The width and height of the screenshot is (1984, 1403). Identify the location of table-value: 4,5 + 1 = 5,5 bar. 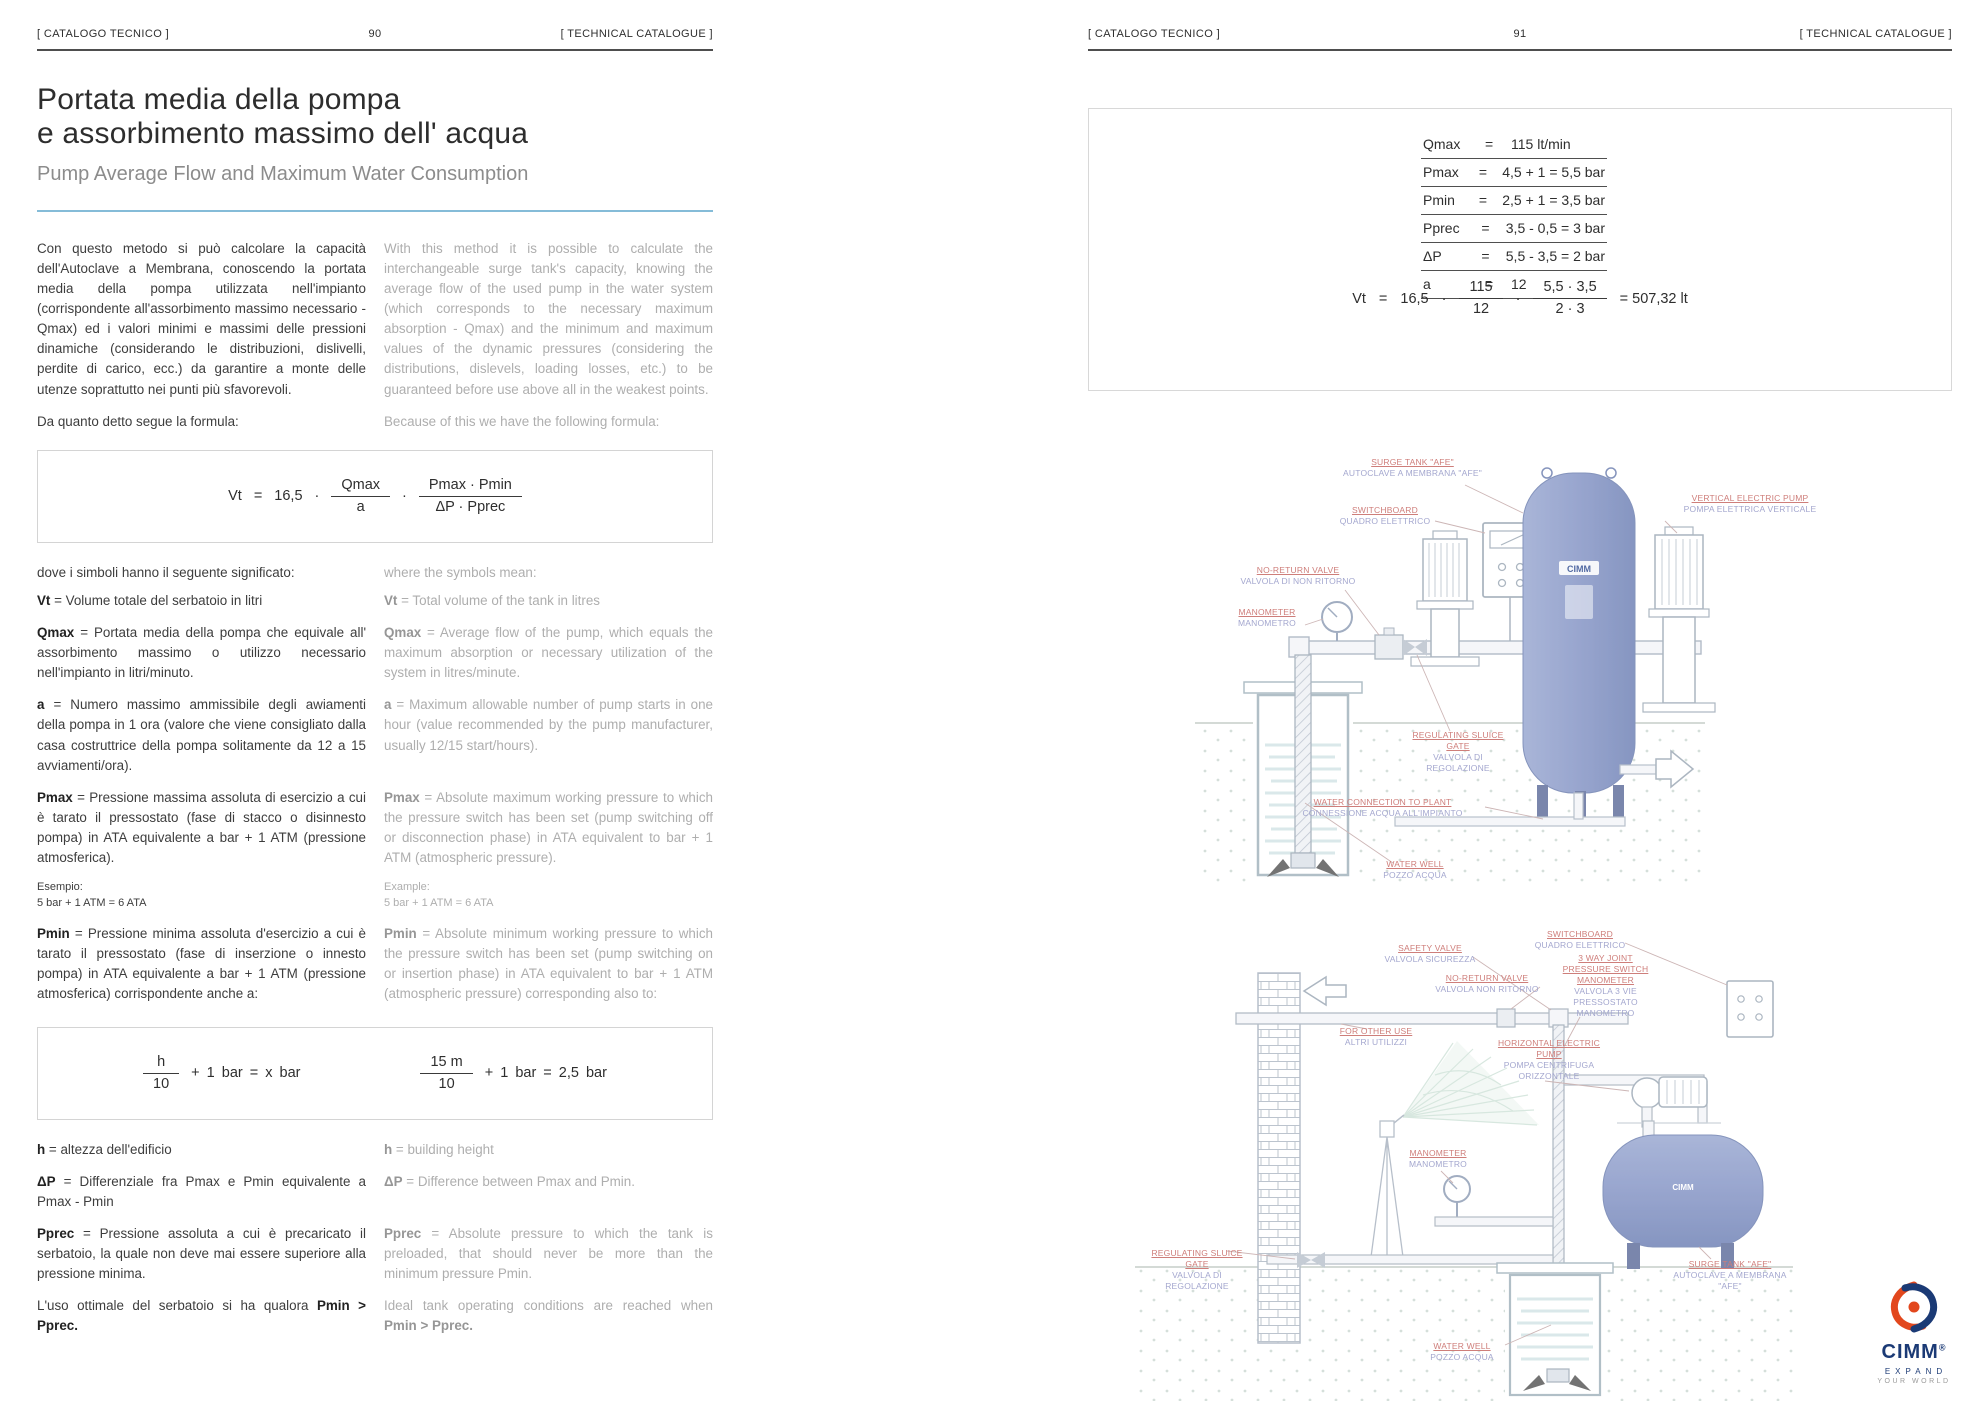
(1553, 172).